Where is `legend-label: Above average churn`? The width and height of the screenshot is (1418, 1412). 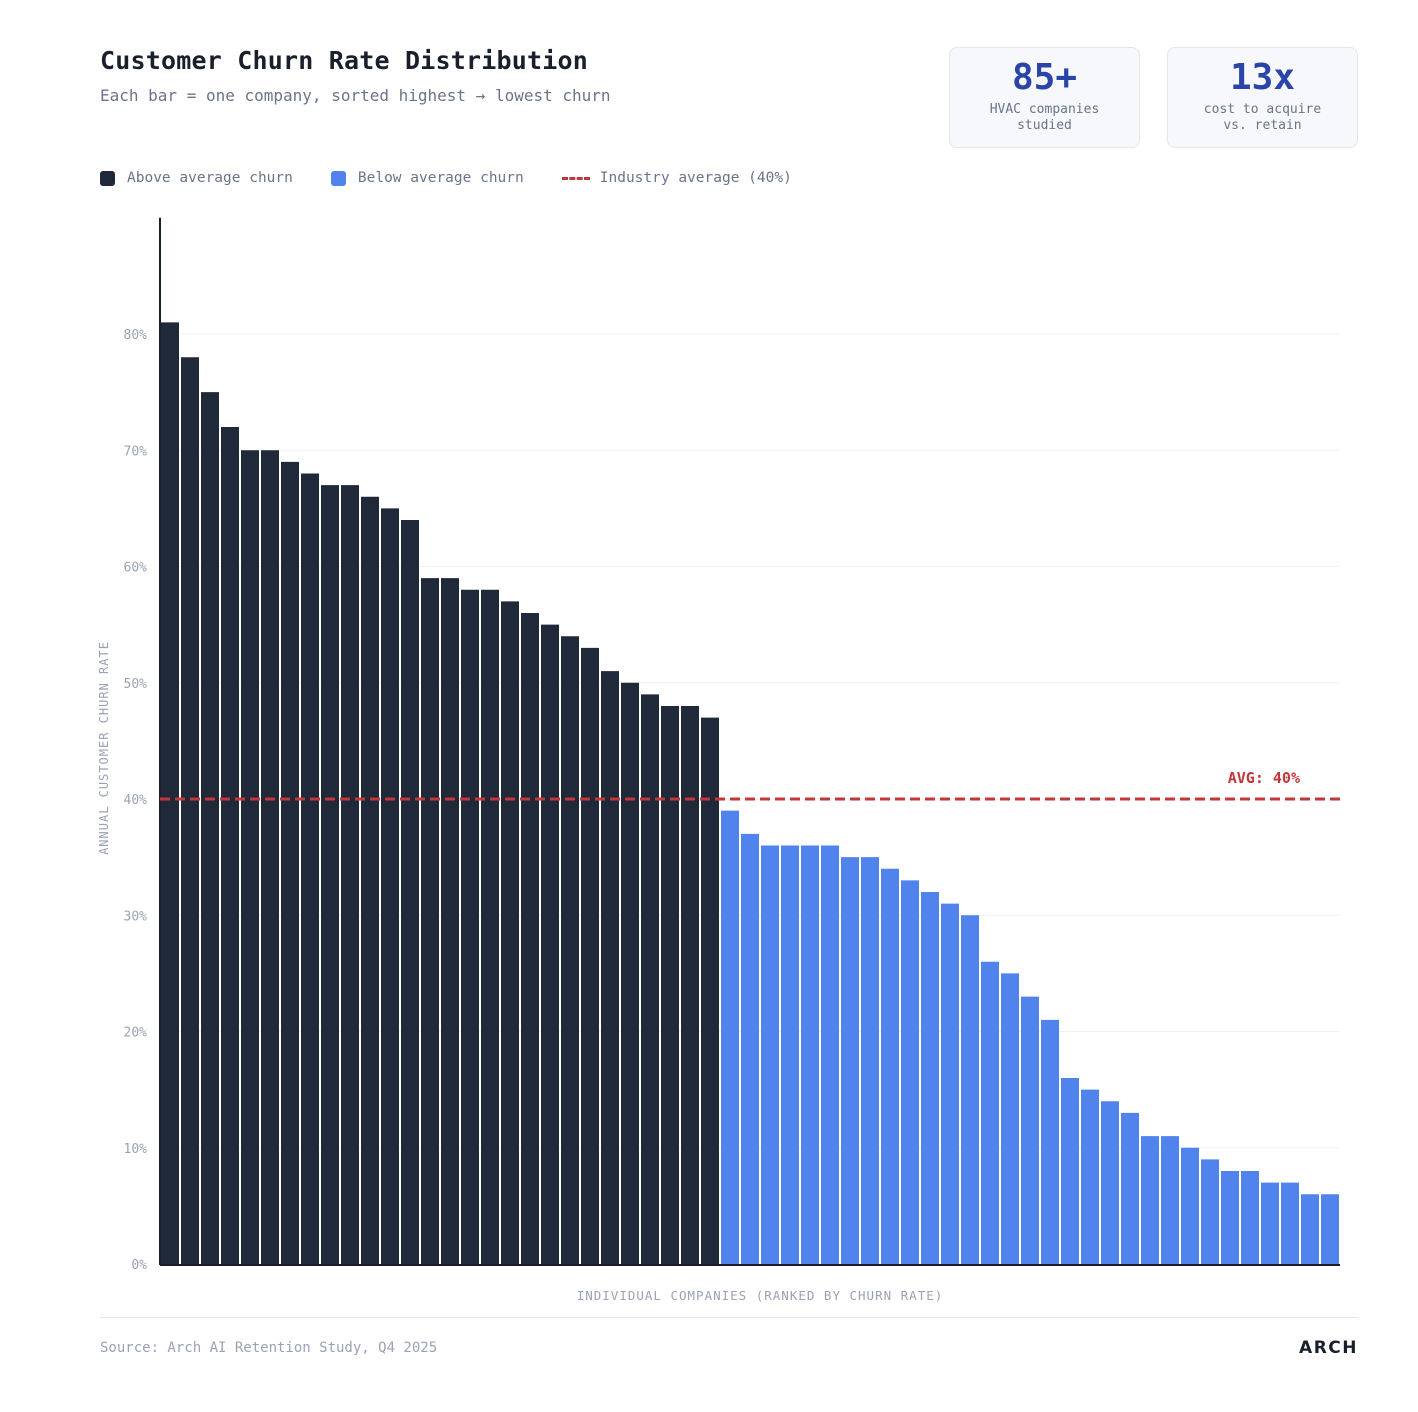
legend-label: Above average churn is located at coordinates (210, 178).